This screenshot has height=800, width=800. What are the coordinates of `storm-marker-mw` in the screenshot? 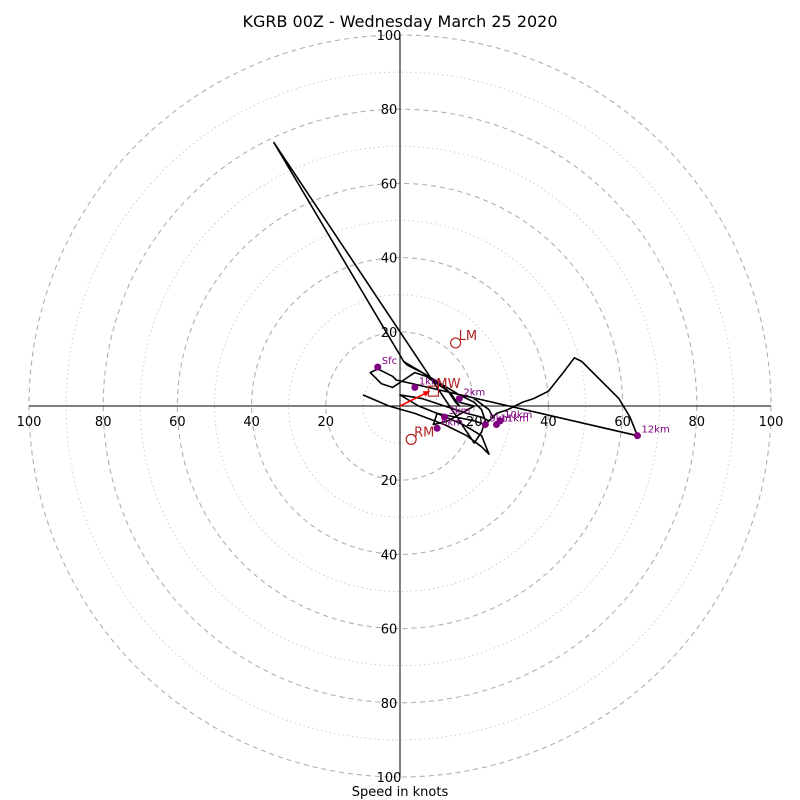 It's located at (433, 391).